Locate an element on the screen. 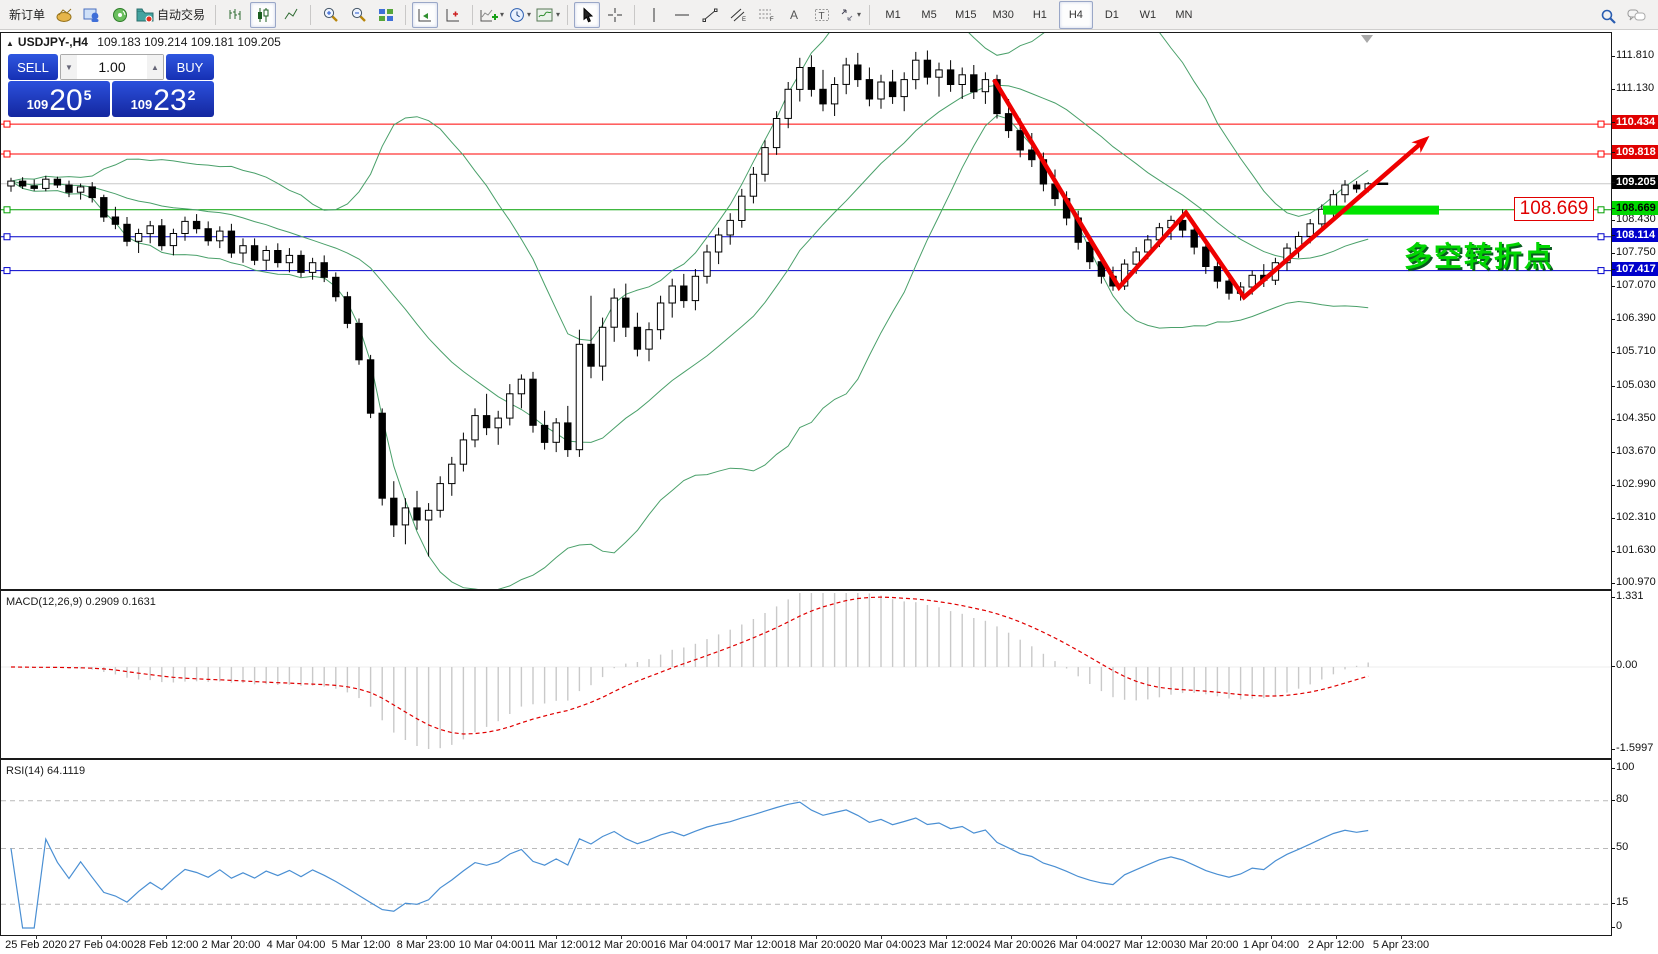 The height and width of the screenshot is (954, 1658). crosshair-icon is located at coordinates (615, 15).